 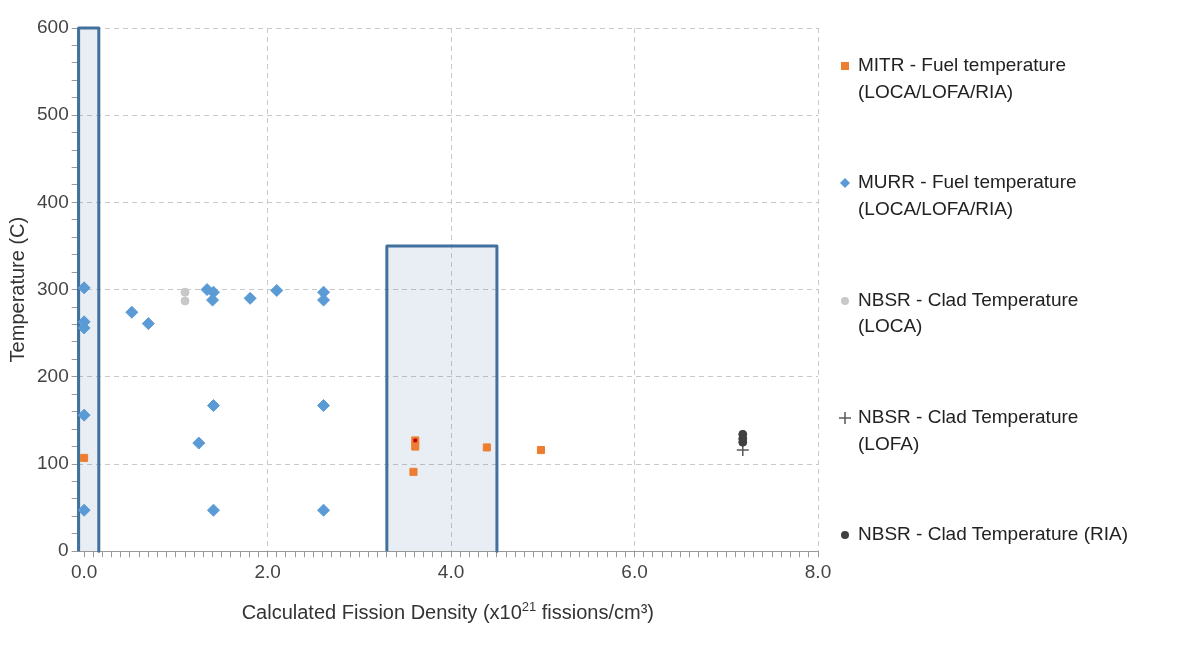 I want to click on y-tick-label: 300, so click(x=53, y=288).